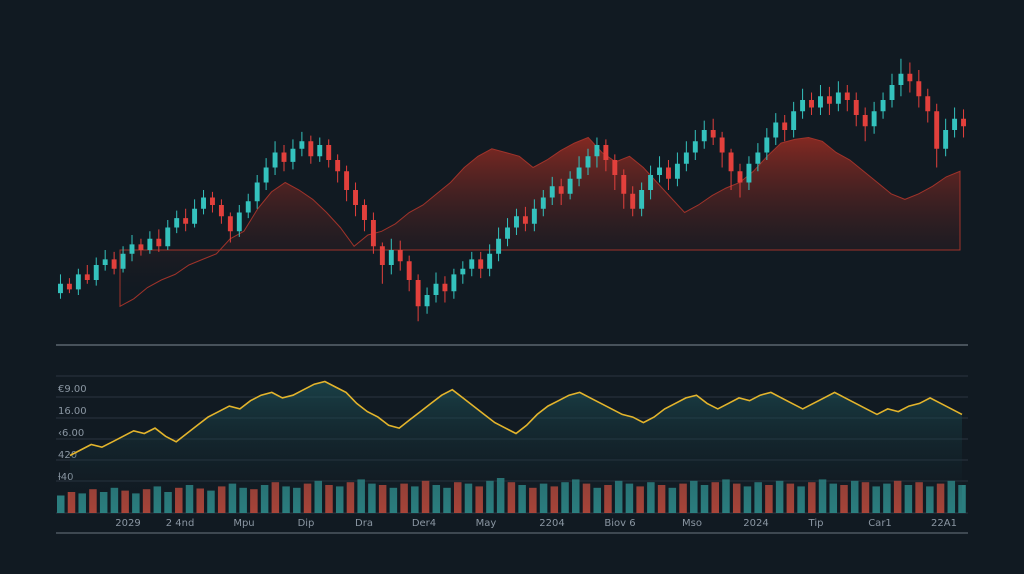 Image resolution: width=1024 pixels, height=574 pixels. Describe the element at coordinates (424, 523) in the screenshot. I see `x-tick-label: Der4` at that location.